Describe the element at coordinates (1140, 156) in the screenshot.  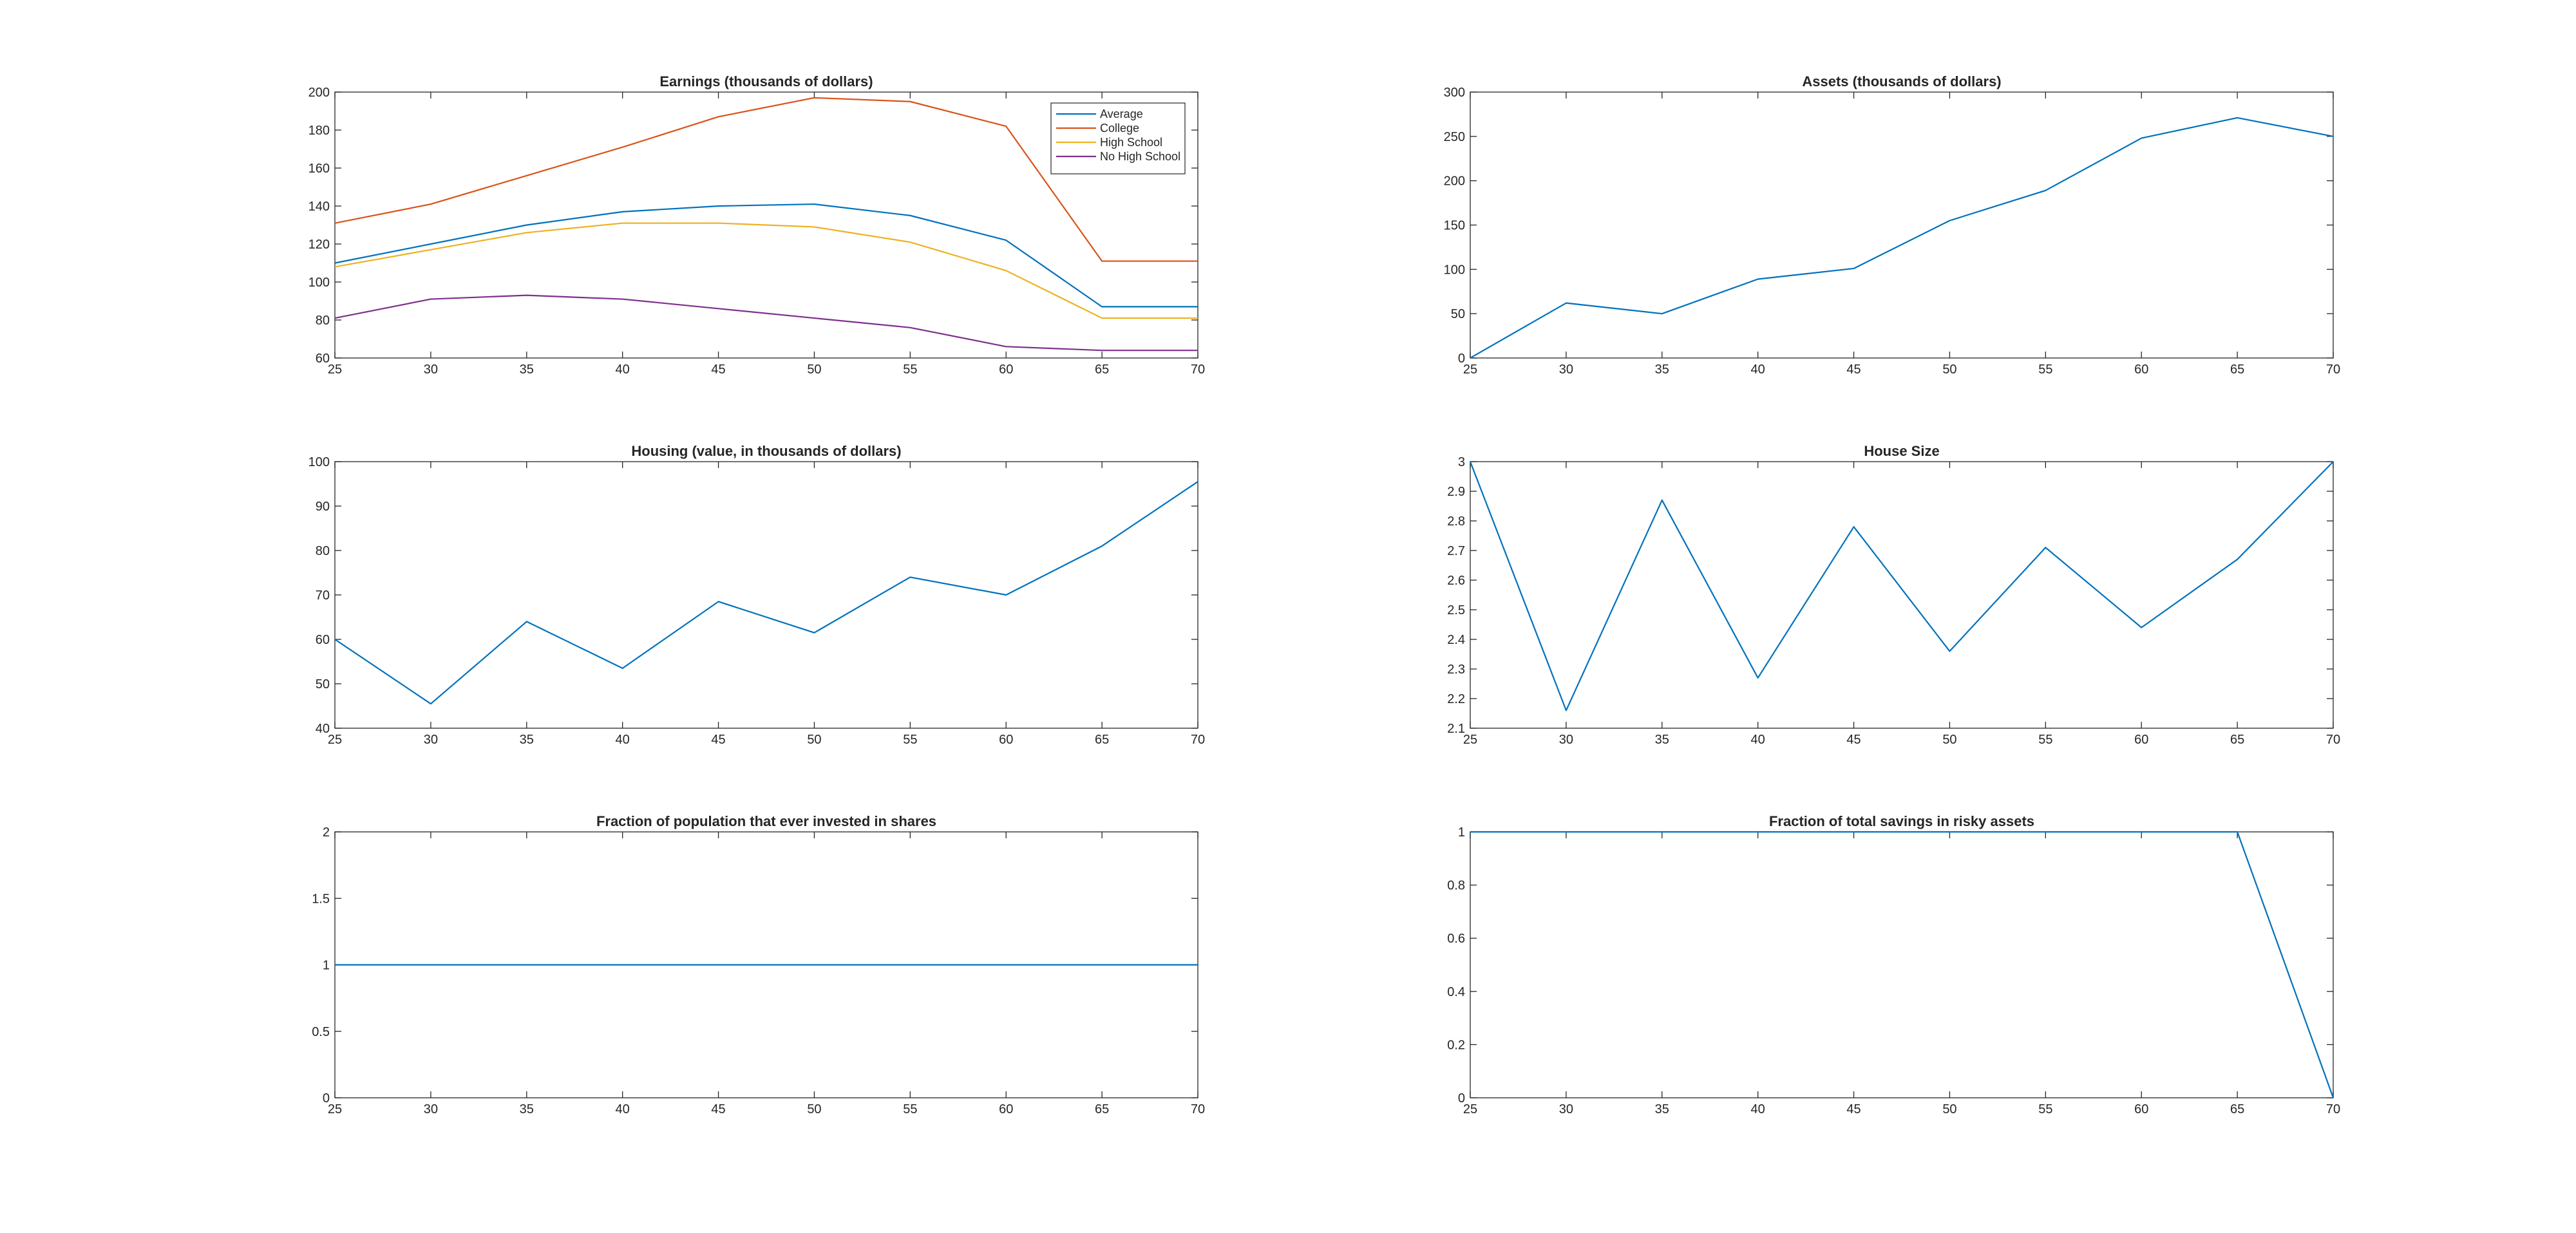
I see `legend-label-no-high-school: No High School` at that location.